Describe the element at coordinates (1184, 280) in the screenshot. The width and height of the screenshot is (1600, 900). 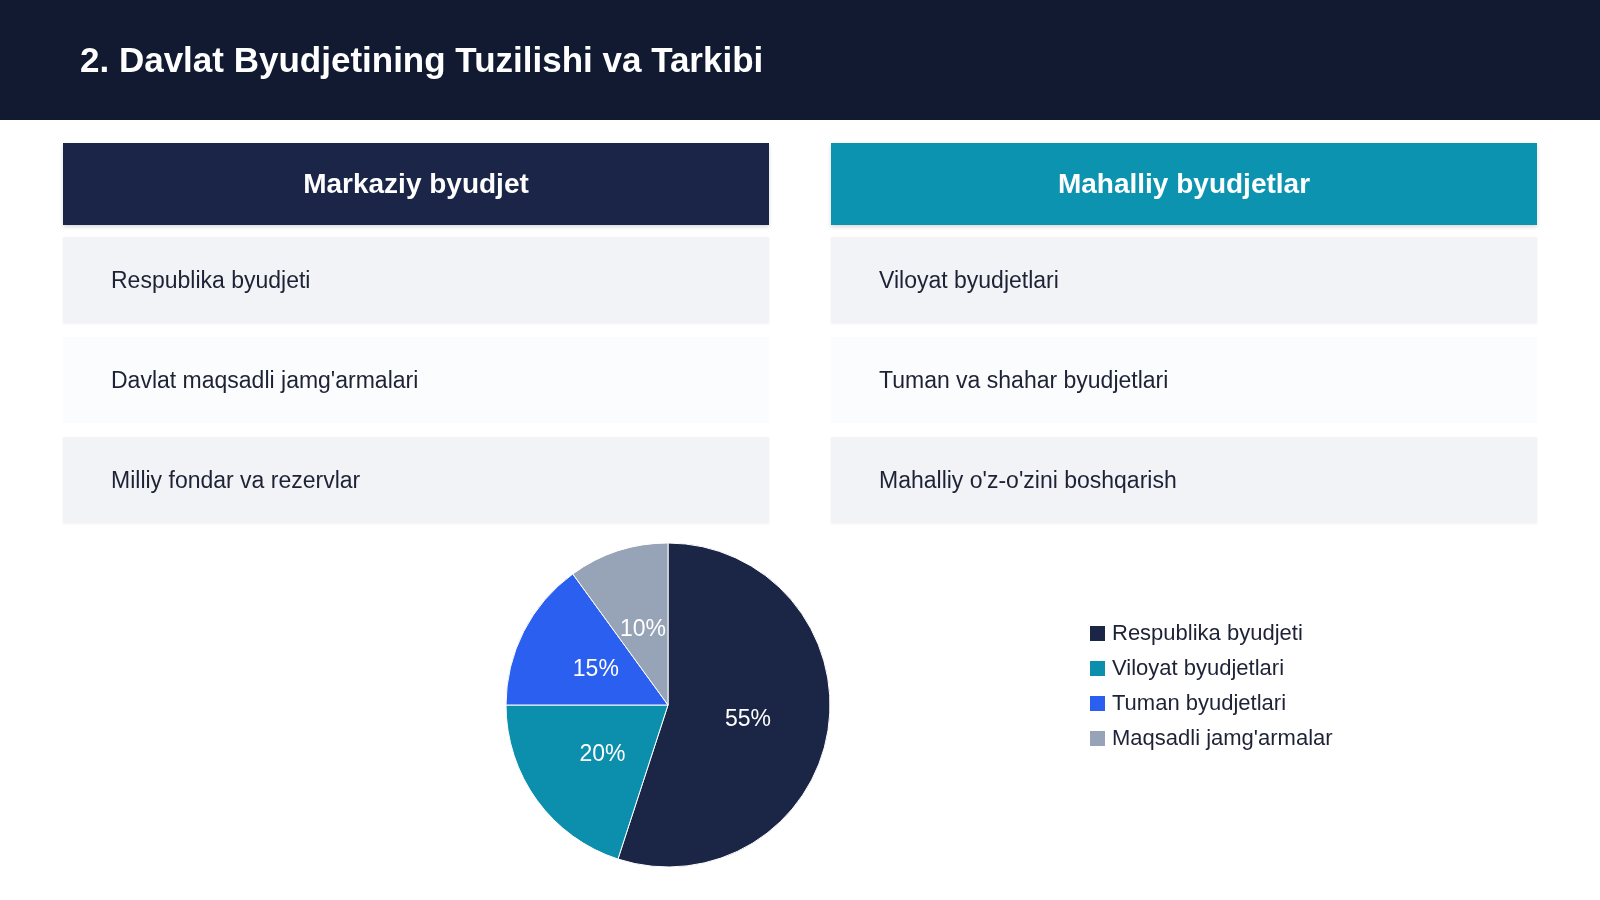
I see `list-row: Viloyat byudjetlari` at that location.